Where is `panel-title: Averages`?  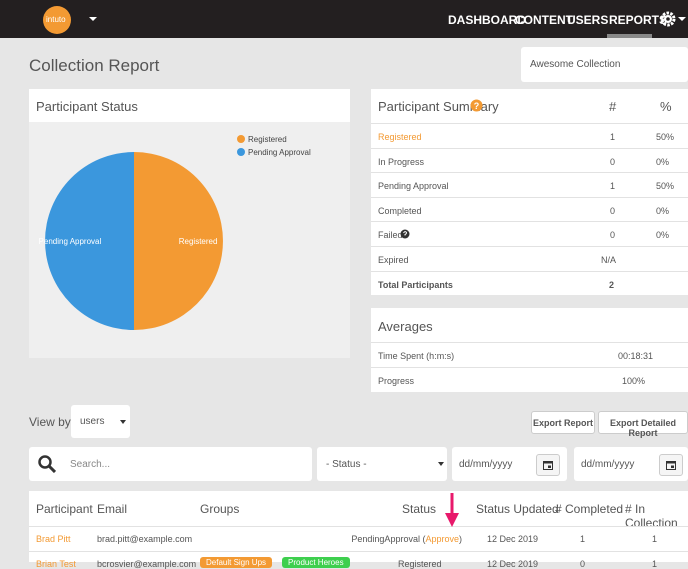 panel-title: Averages is located at coordinates (405, 326).